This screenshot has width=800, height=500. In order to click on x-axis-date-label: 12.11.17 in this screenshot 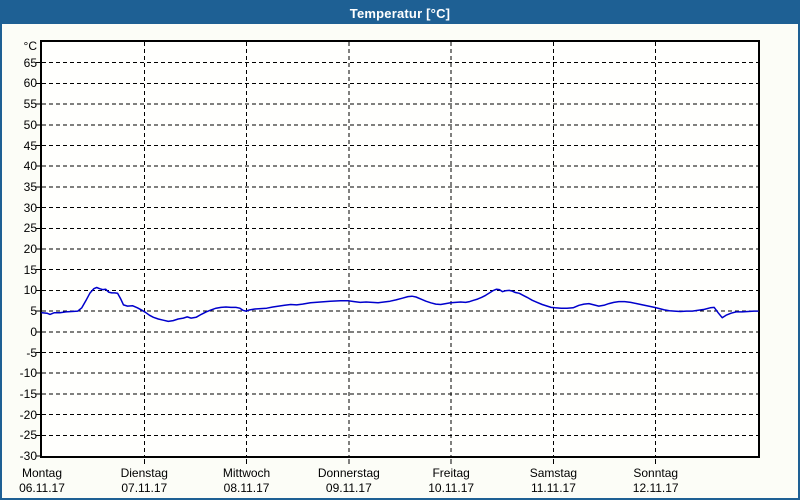, I will do `click(655, 488)`.